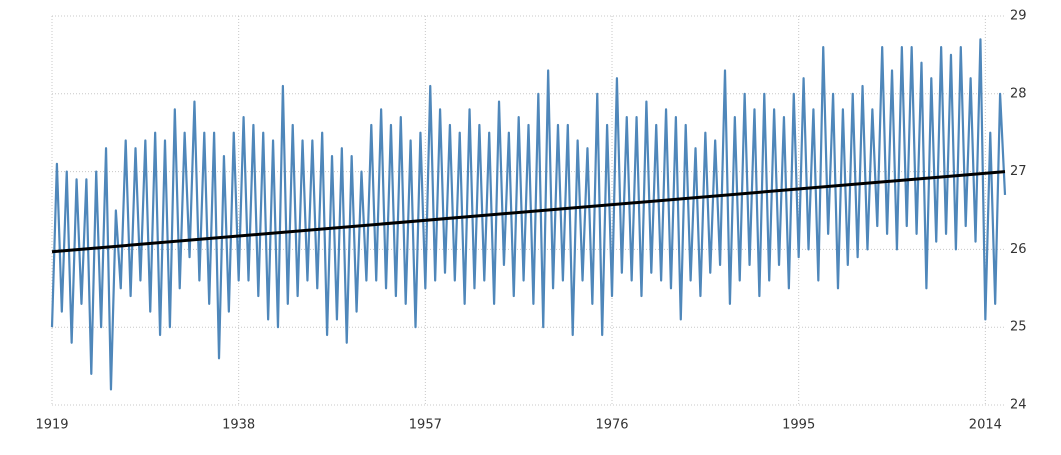 The height and width of the screenshot is (455, 1061). What do you see at coordinates (798, 425) in the screenshot?
I see `x-tick-label: 1995` at bounding box center [798, 425].